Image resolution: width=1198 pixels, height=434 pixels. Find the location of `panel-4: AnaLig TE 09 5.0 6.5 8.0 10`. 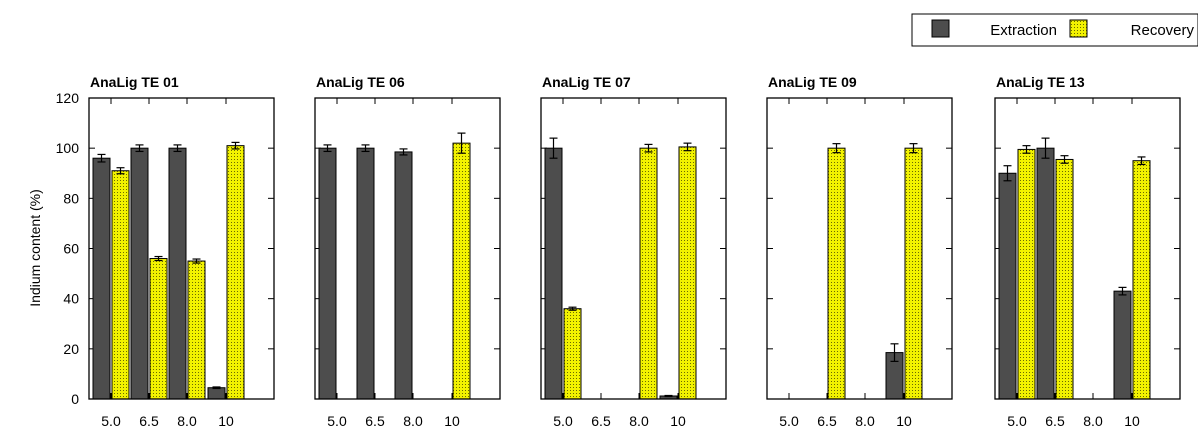

panel-4: AnaLig TE 09 5.0 6.5 8.0 10 is located at coordinates (859, 251).